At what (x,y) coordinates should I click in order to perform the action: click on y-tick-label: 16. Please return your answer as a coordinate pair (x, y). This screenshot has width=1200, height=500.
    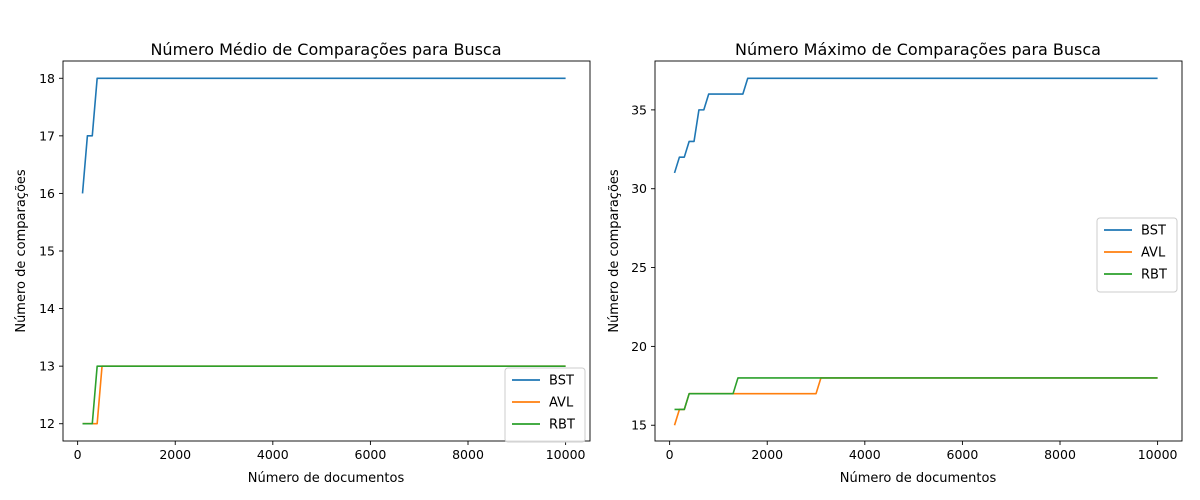
    Looking at the image, I should click on (47, 193).